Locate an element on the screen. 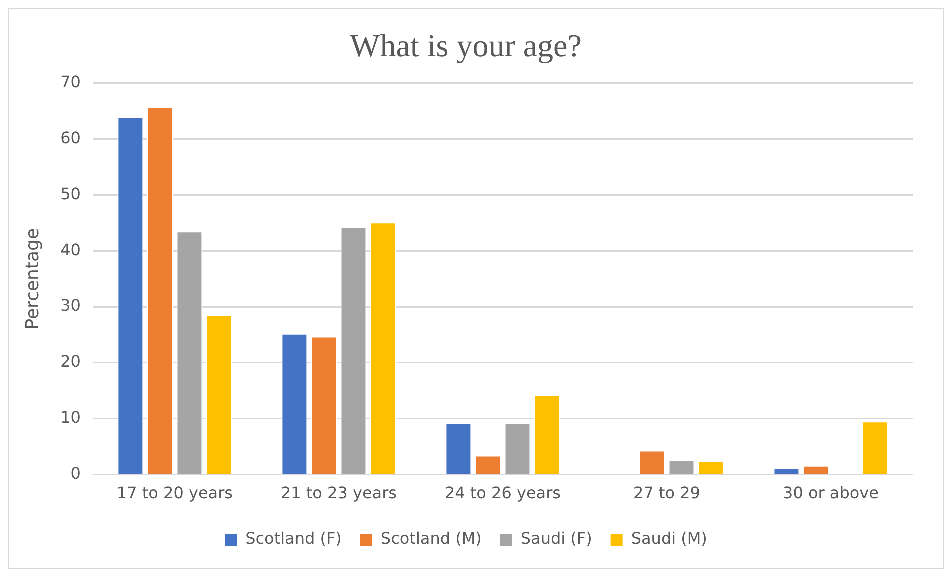 The height and width of the screenshot is (577, 952). legend-label: Saudi (F) is located at coordinates (556, 538).